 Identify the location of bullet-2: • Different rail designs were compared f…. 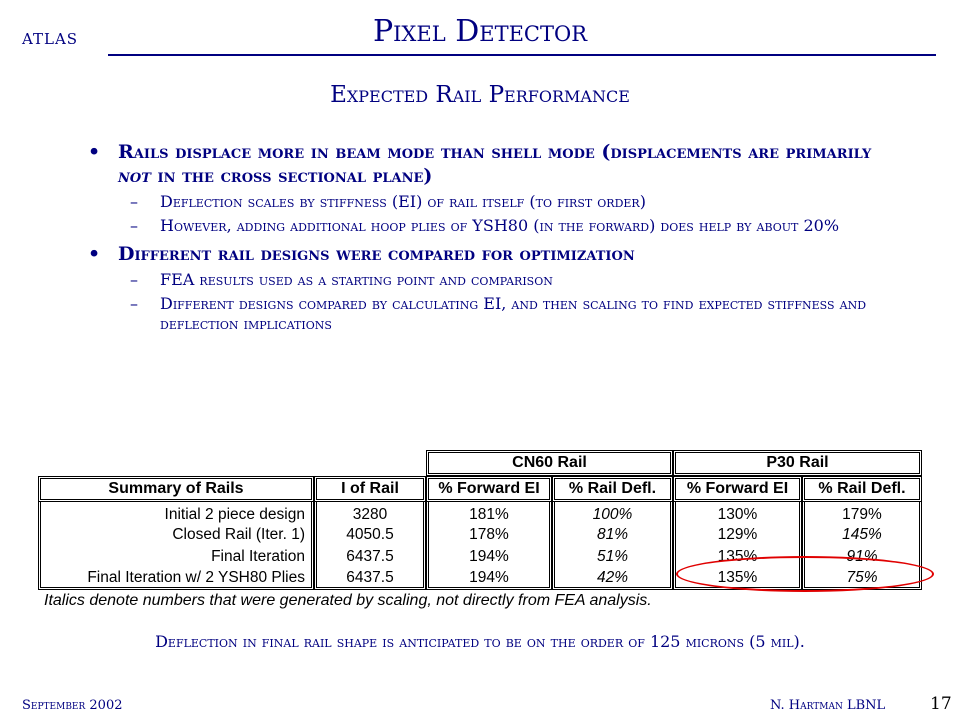
(483, 254).